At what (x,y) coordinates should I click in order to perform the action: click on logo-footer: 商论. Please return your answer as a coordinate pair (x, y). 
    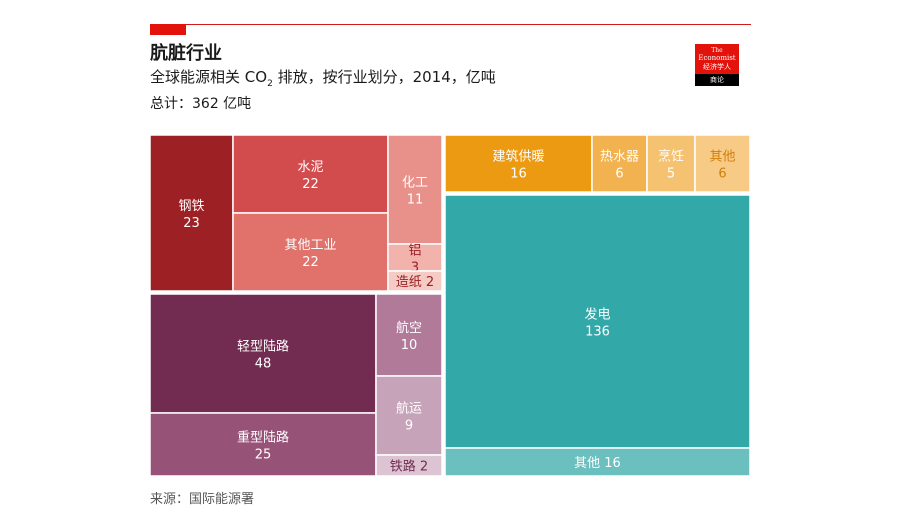
    Looking at the image, I should click on (717, 80).